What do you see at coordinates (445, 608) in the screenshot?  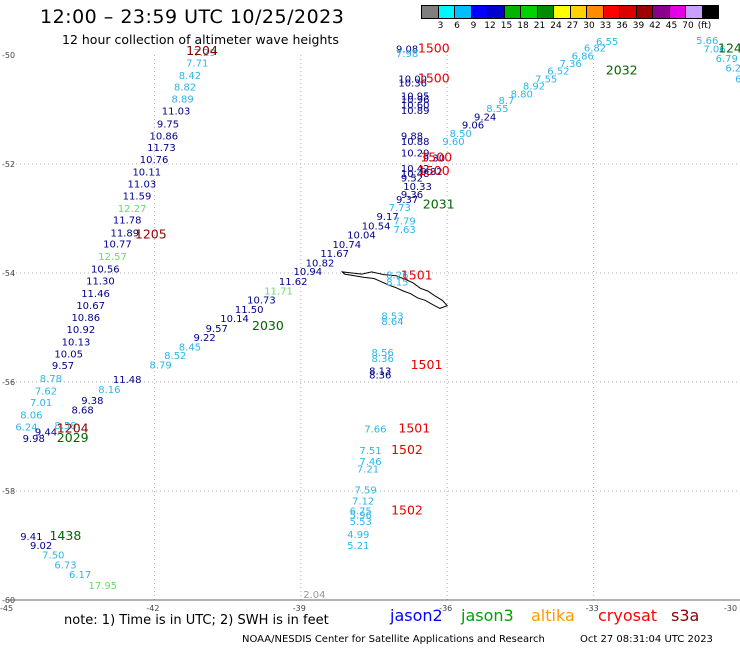 I see `longitude-tick-label: -36` at bounding box center [445, 608].